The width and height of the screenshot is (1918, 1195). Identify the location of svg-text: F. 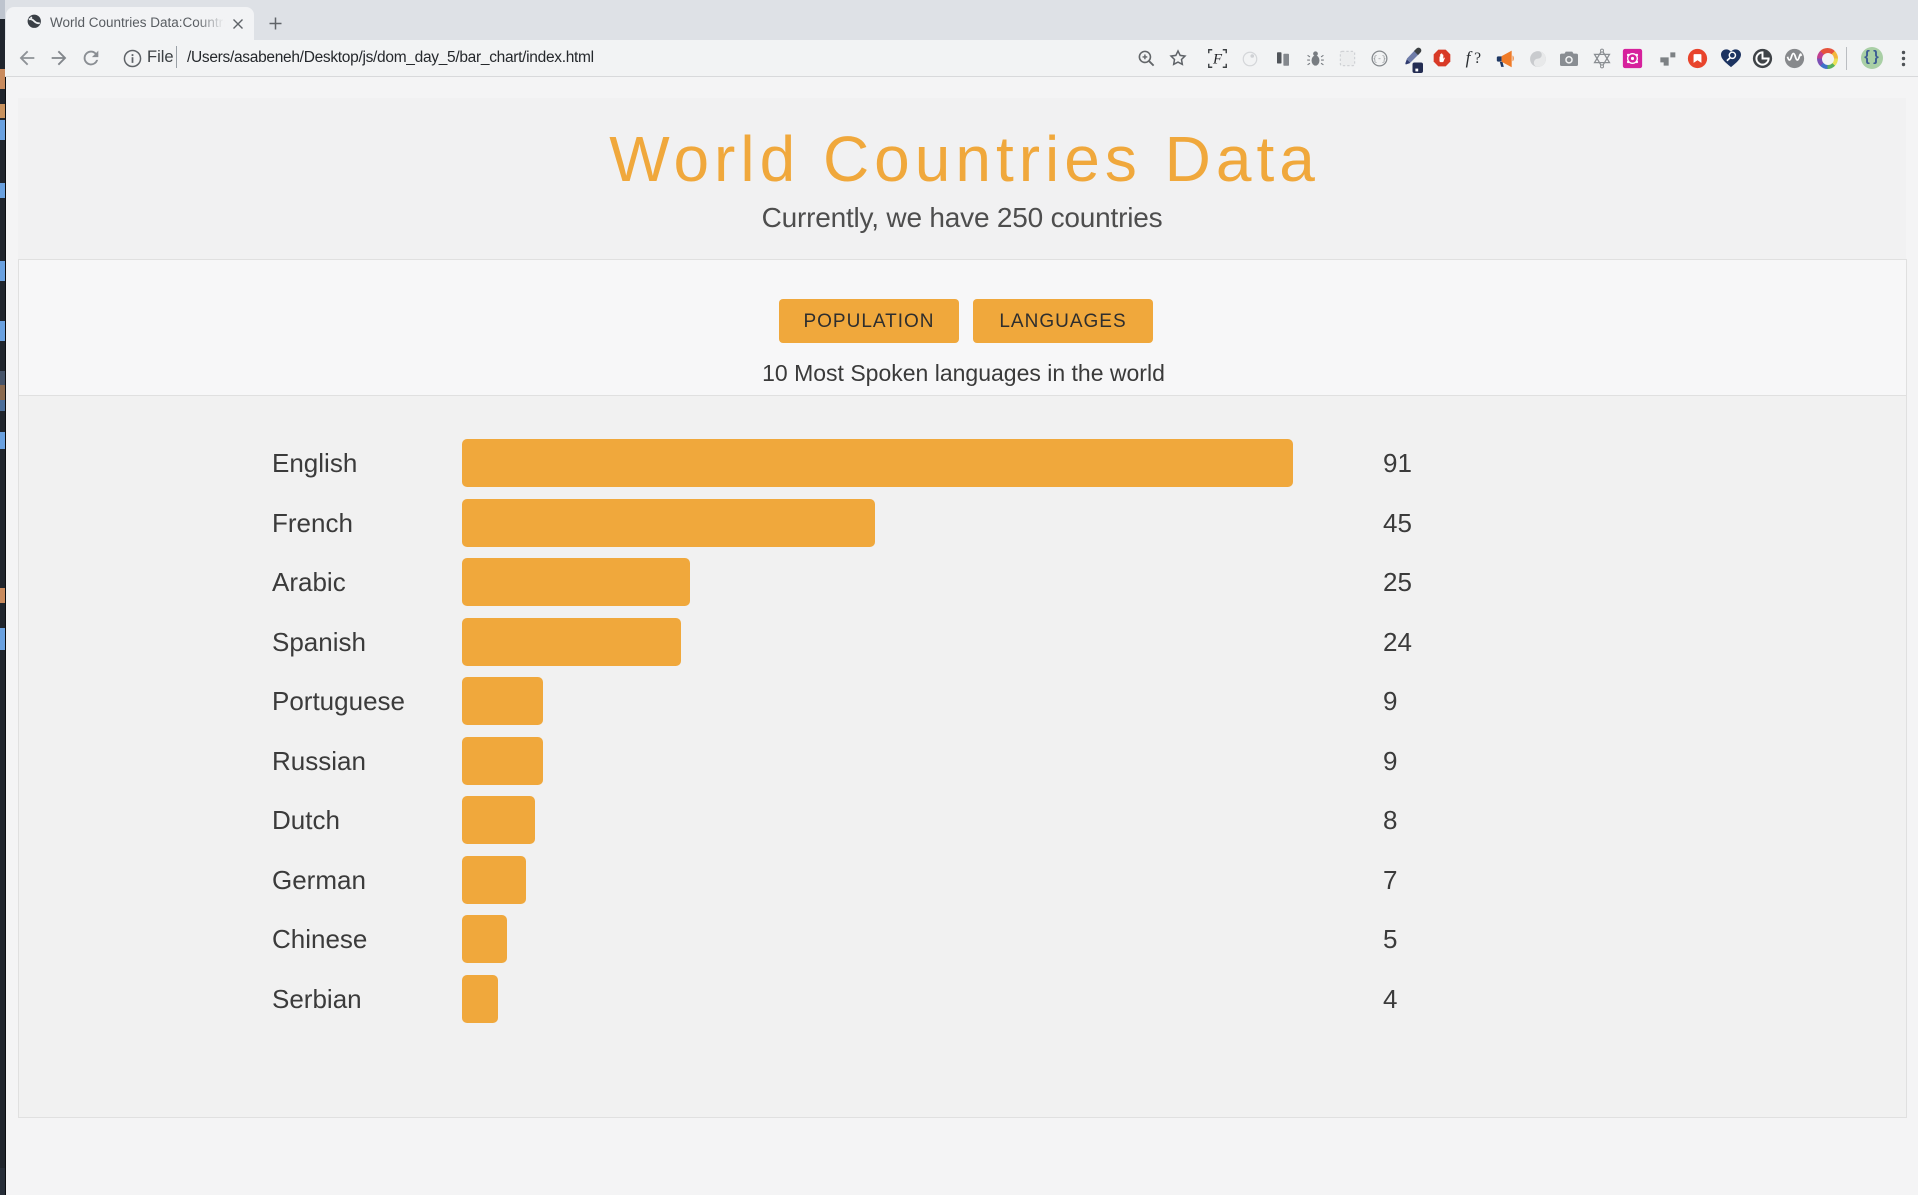
(1217, 59).